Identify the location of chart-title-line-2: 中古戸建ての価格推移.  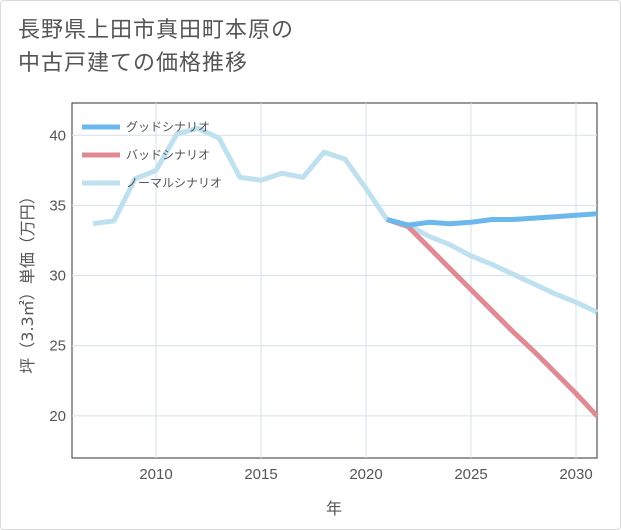
(133, 63).